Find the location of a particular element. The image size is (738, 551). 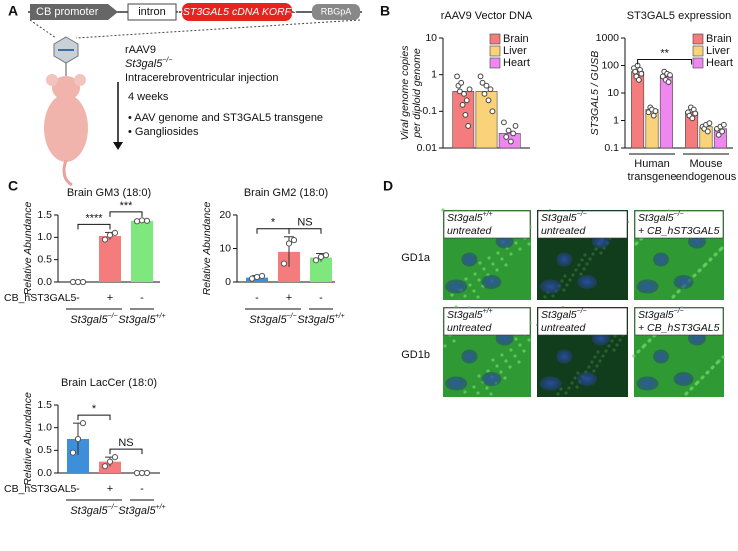

chart-title: ST3GAL5 expression is located at coordinates (679, 16).